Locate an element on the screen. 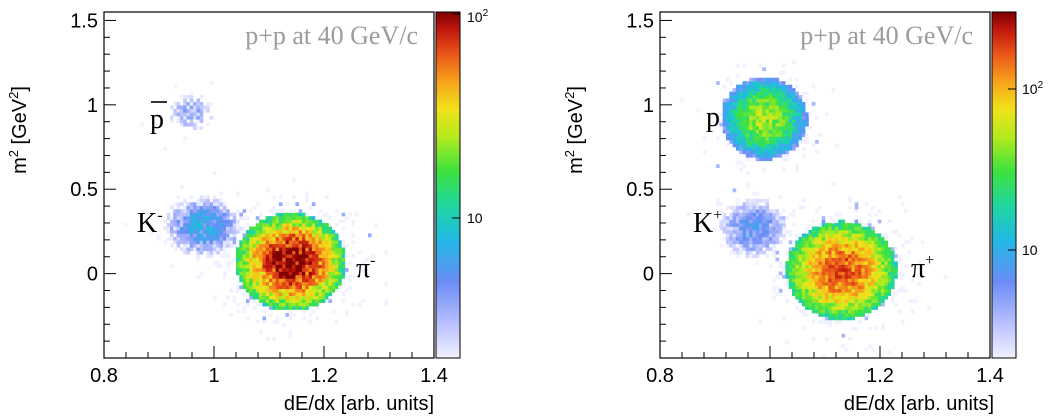 This screenshot has height=419, width=1057. annotation-antiproton: p is located at coordinates (158, 118).